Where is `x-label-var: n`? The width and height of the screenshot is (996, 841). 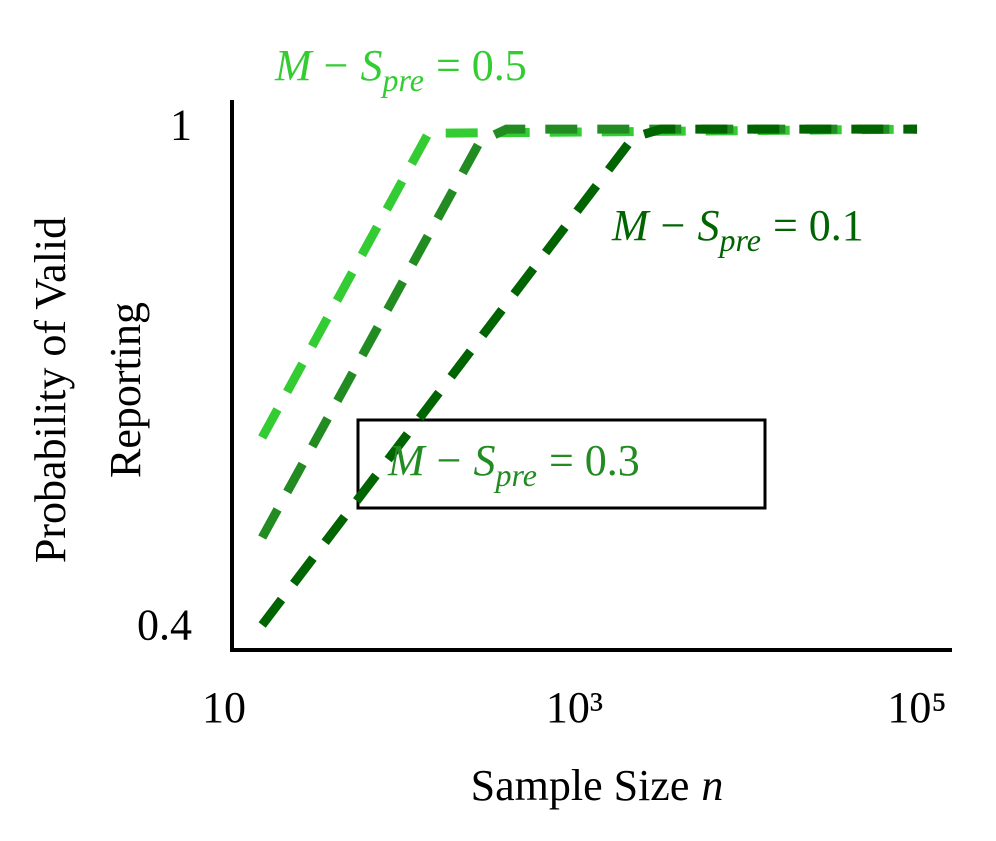
x-label-var: n is located at coordinates (712, 785).